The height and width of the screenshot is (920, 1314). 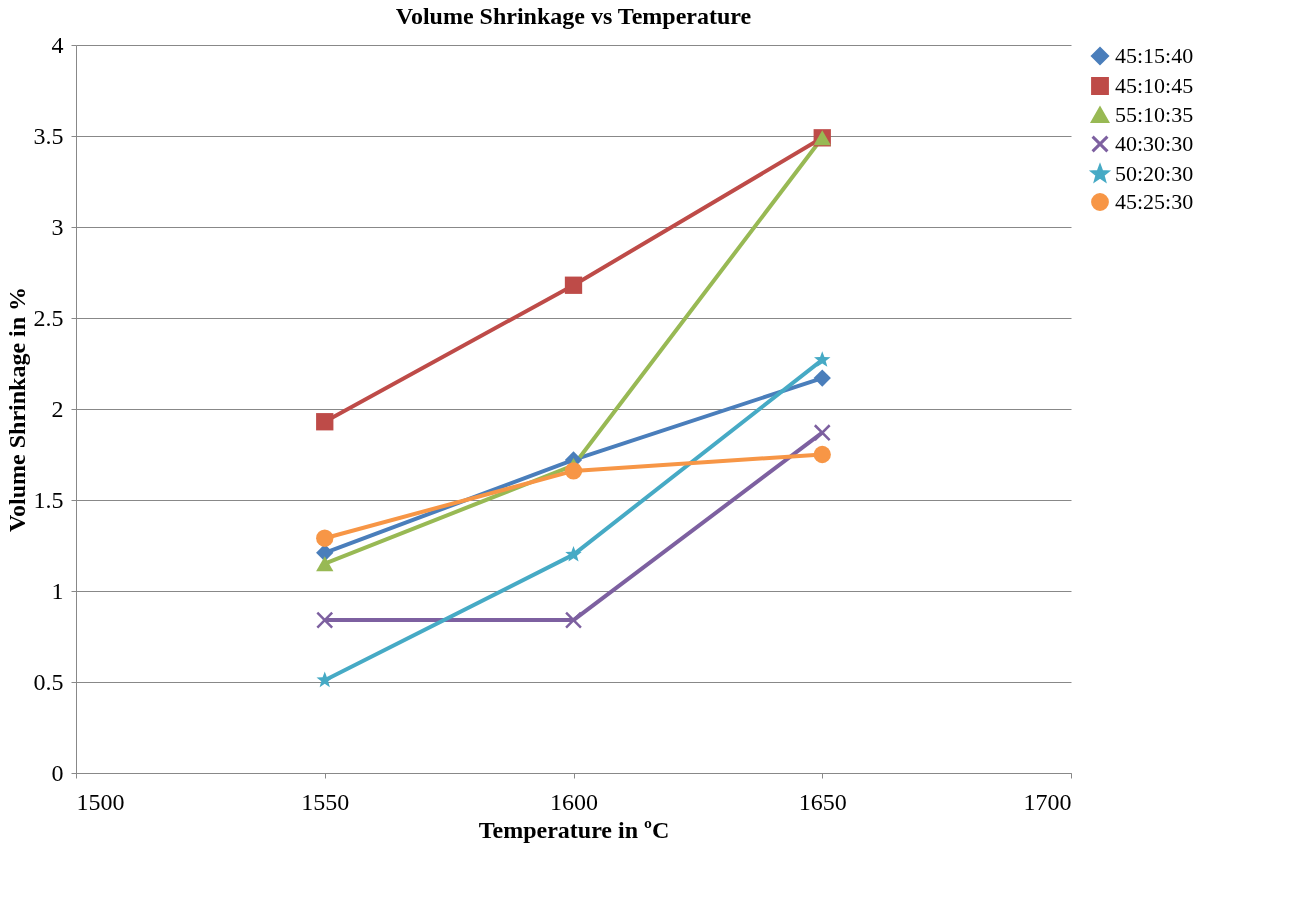 I want to click on x-tick-label: 1600, so click(x=574, y=801).